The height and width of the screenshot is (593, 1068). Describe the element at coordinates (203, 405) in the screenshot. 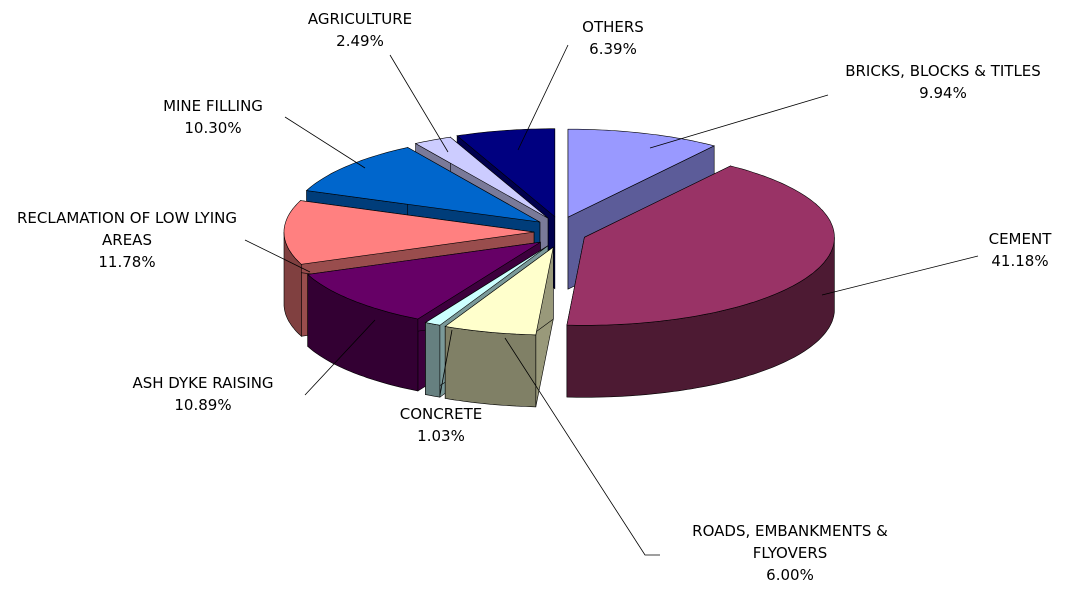

I see `value-label: 10.89%` at that location.